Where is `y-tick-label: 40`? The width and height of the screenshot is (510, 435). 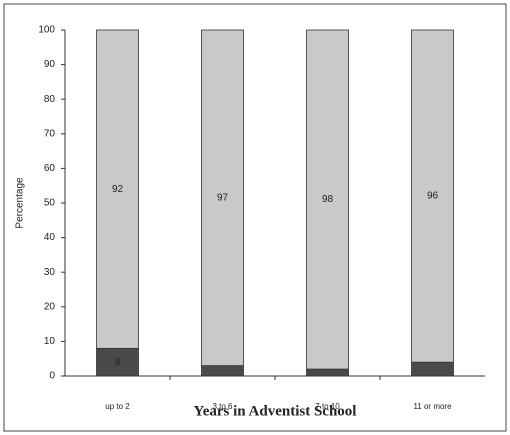
y-tick-label: 40 is located at coordinates (50, 237).